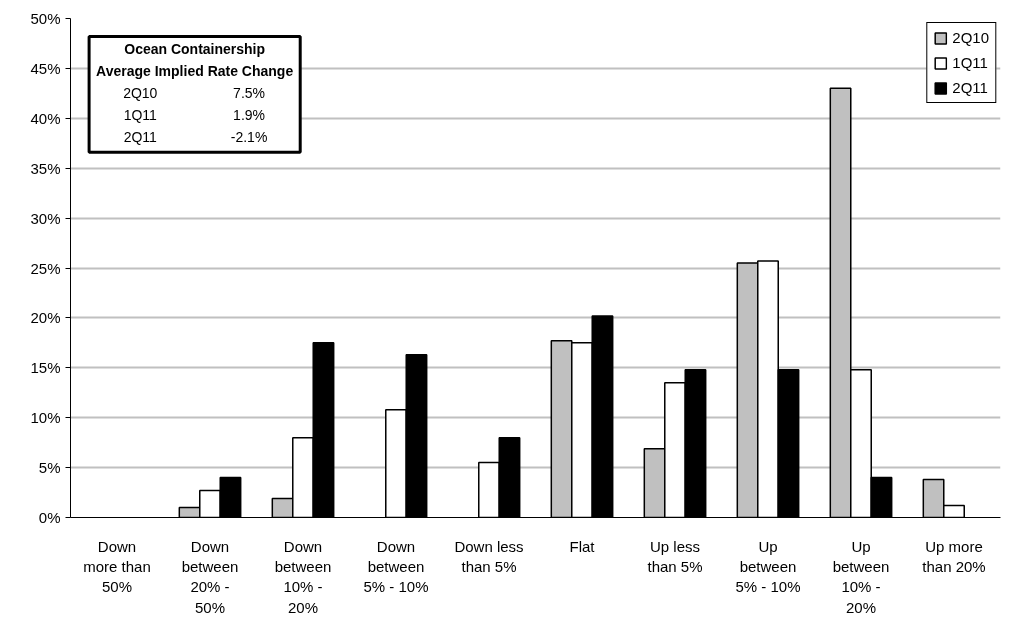  What do you see at coordinates (195, 71) in the screenshot?
I see `annotation: Average Implied Rate Change` at bounding box center [195, 71].